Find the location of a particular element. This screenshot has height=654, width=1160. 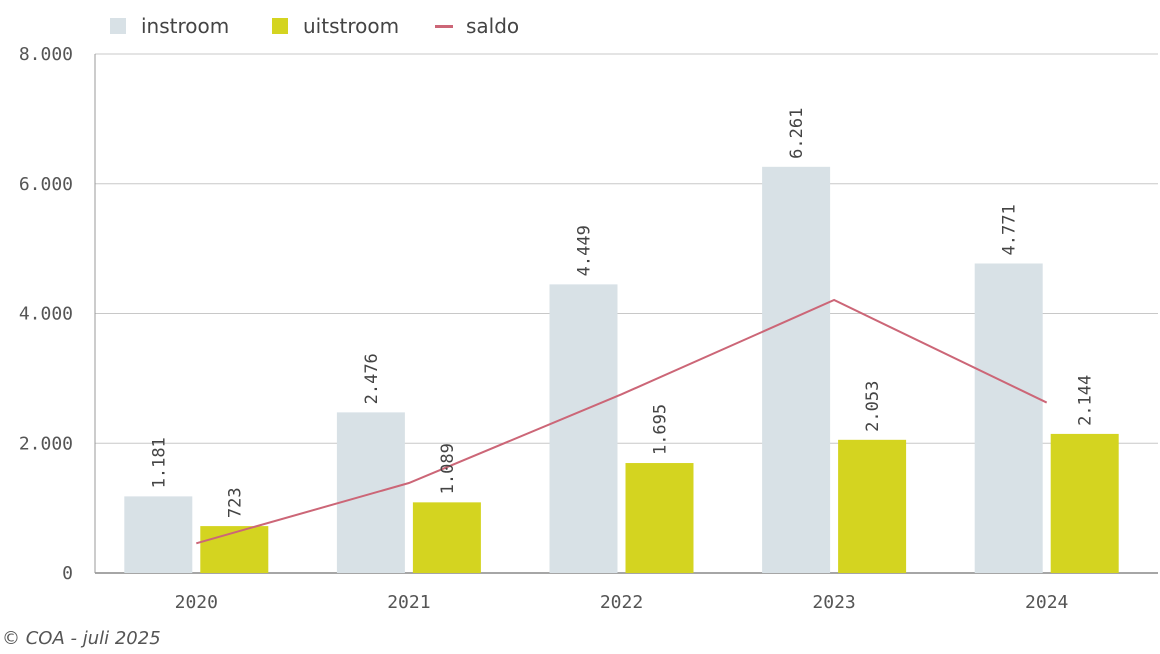

data-label-uitstroom-2023: 2.053 is located at coordinates (873, 406).